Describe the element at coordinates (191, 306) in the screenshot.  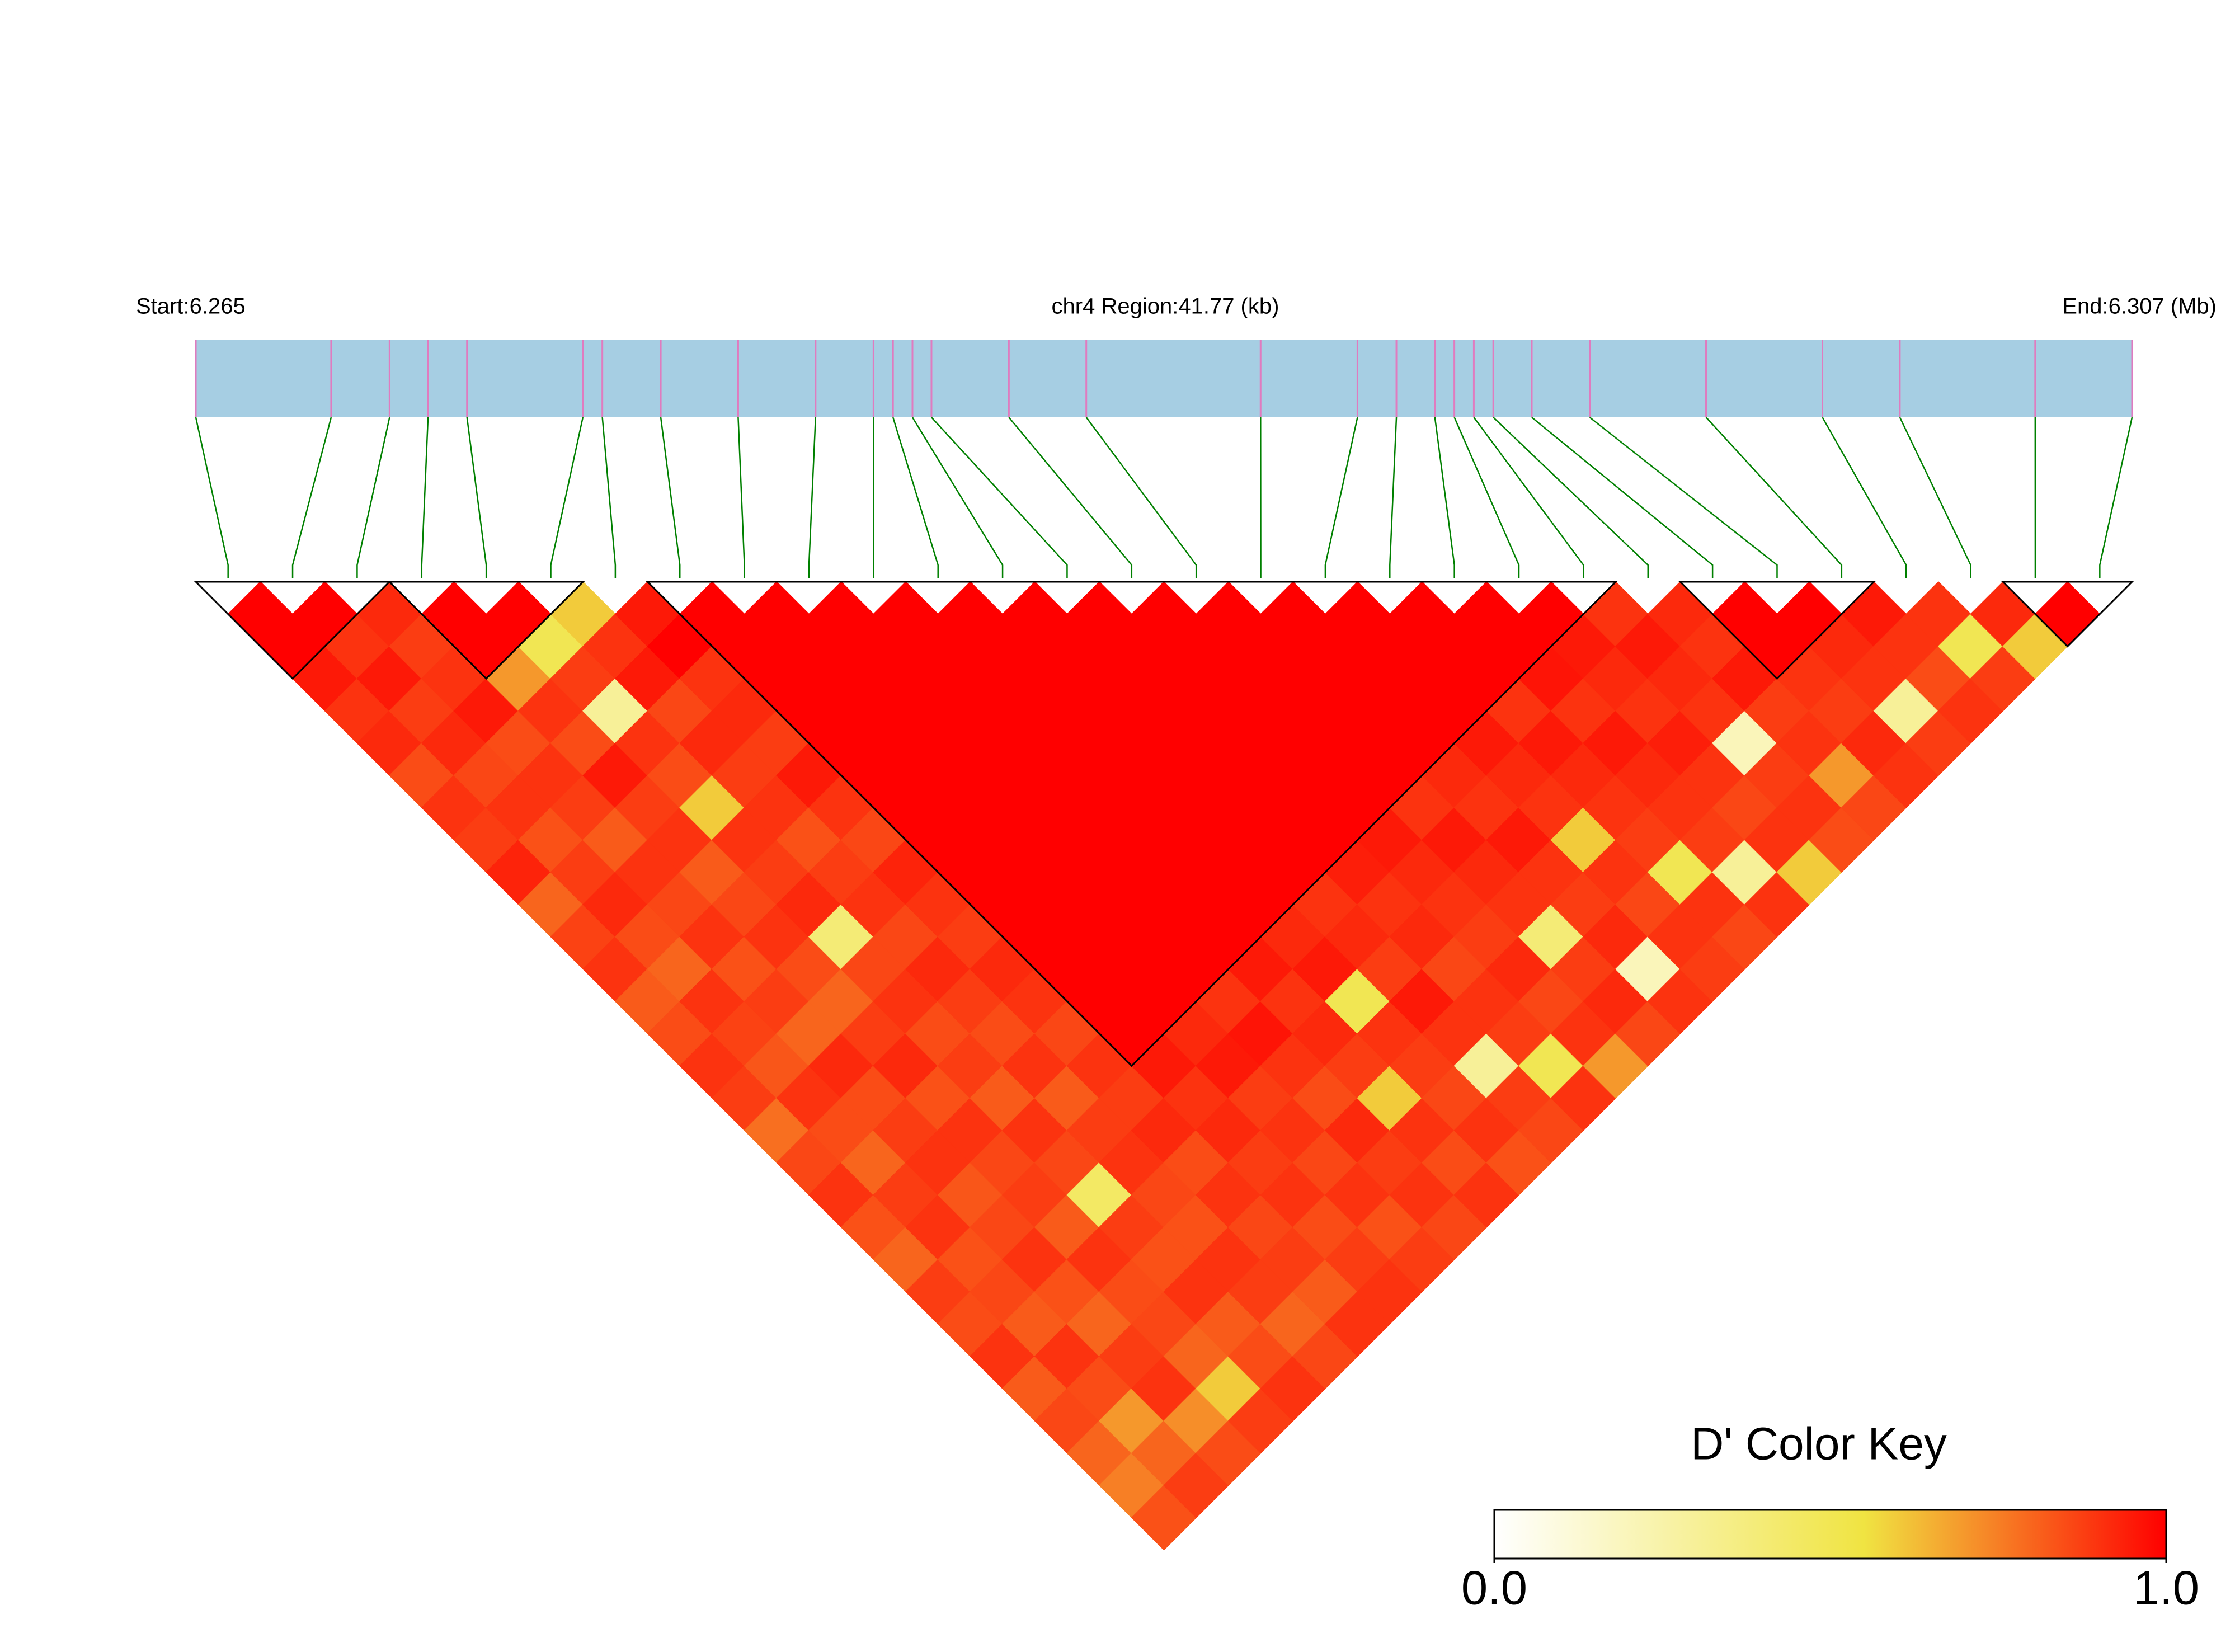
I see `start-label: Start:6.265` at that location.